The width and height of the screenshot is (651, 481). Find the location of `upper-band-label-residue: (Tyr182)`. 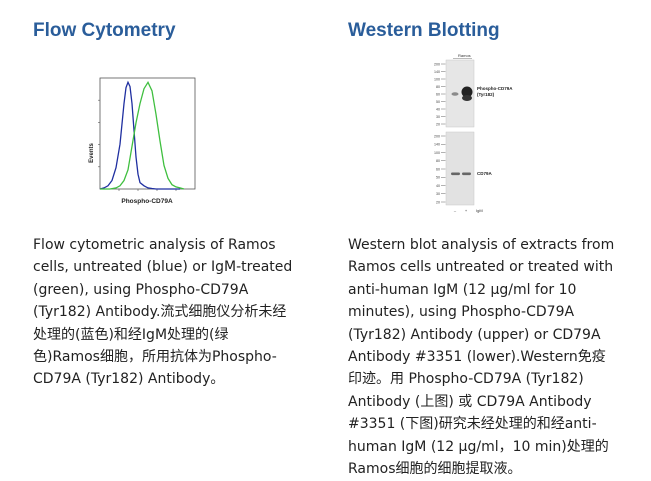

upper-band-label-residue: (Tyr182) is located at coordinates (486, 94).